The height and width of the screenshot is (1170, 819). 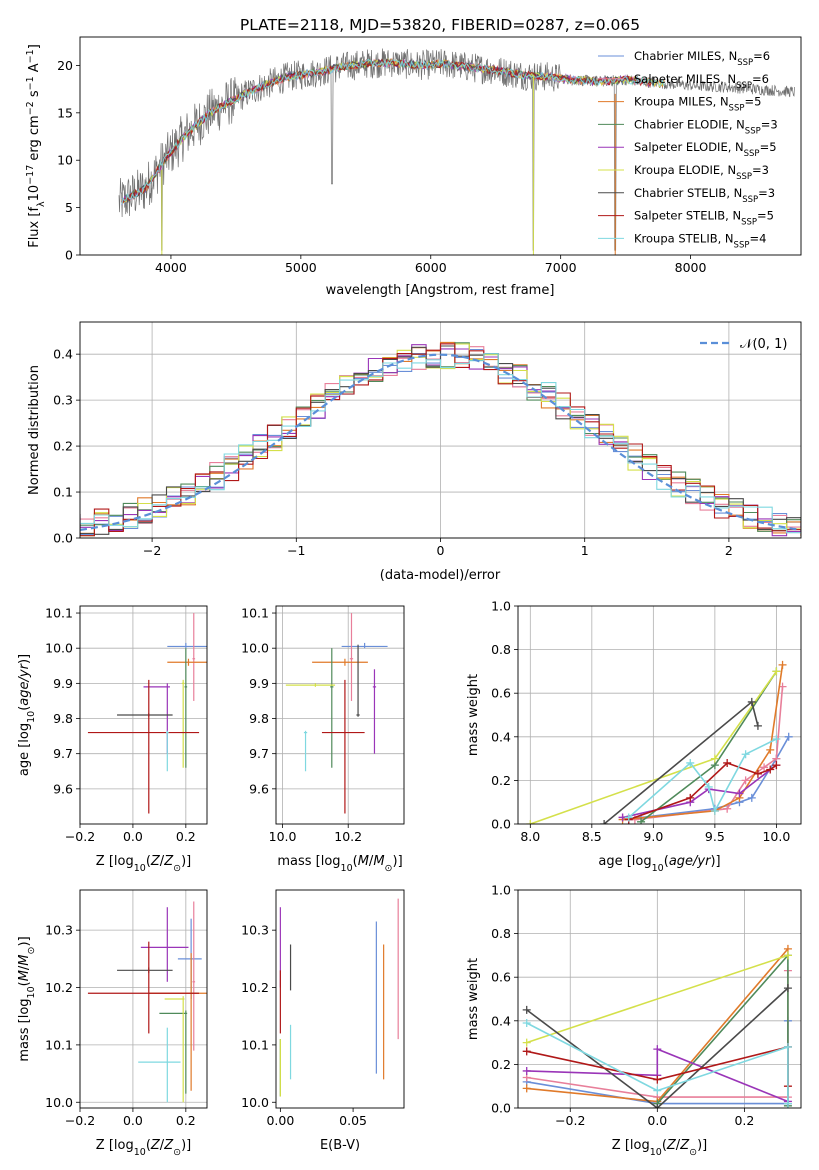 I want to click on weight-marker-chabrier-elodie, so click(x=641, y=820).